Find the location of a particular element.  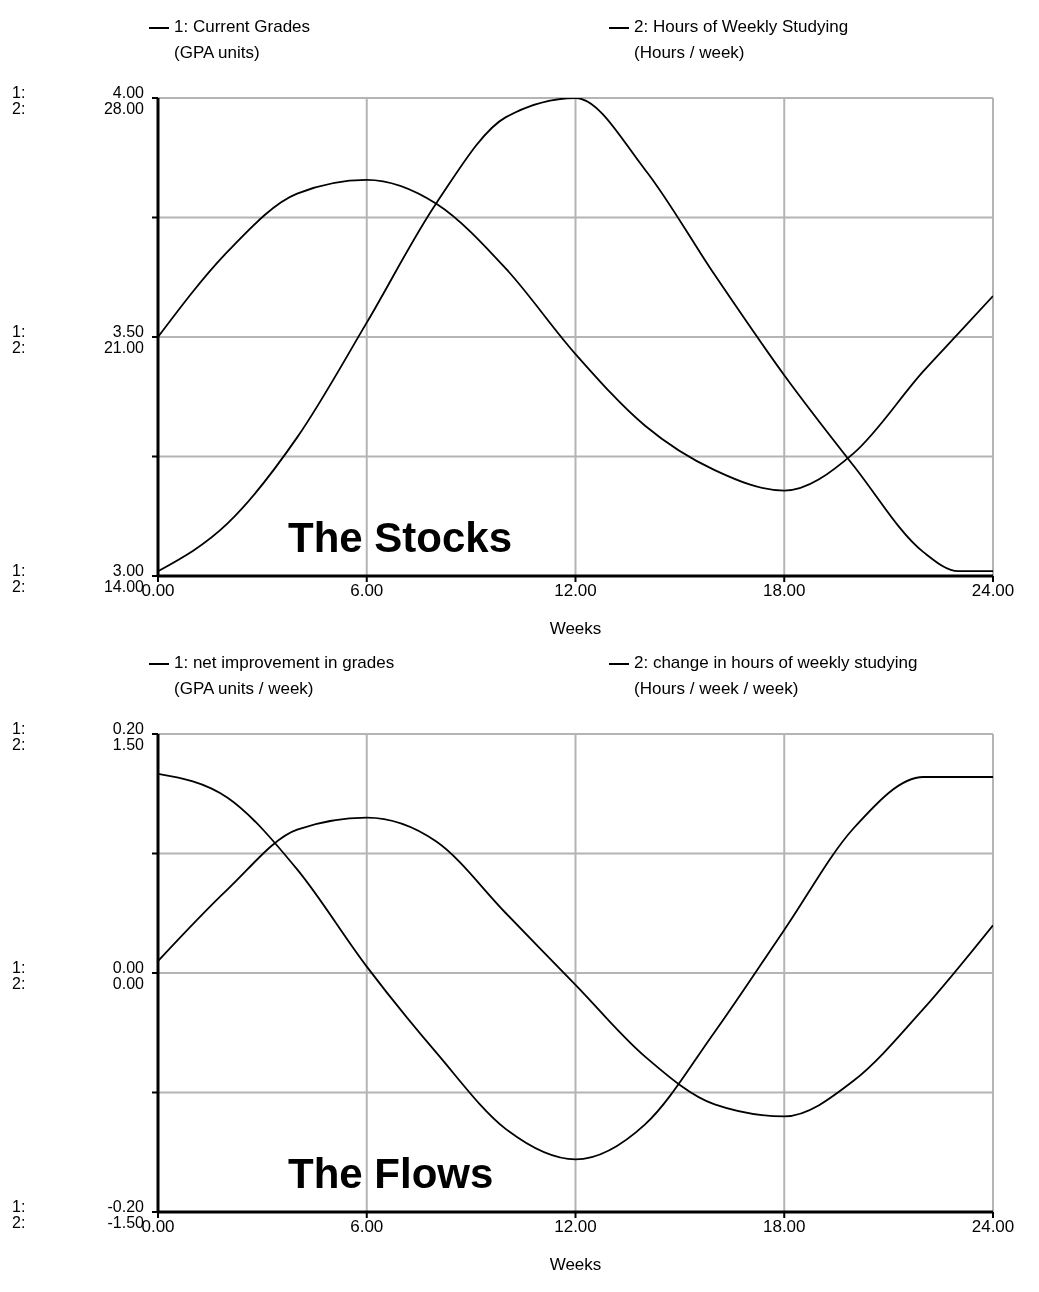

annotation: The Stocks is located at coordinates (400, 538).